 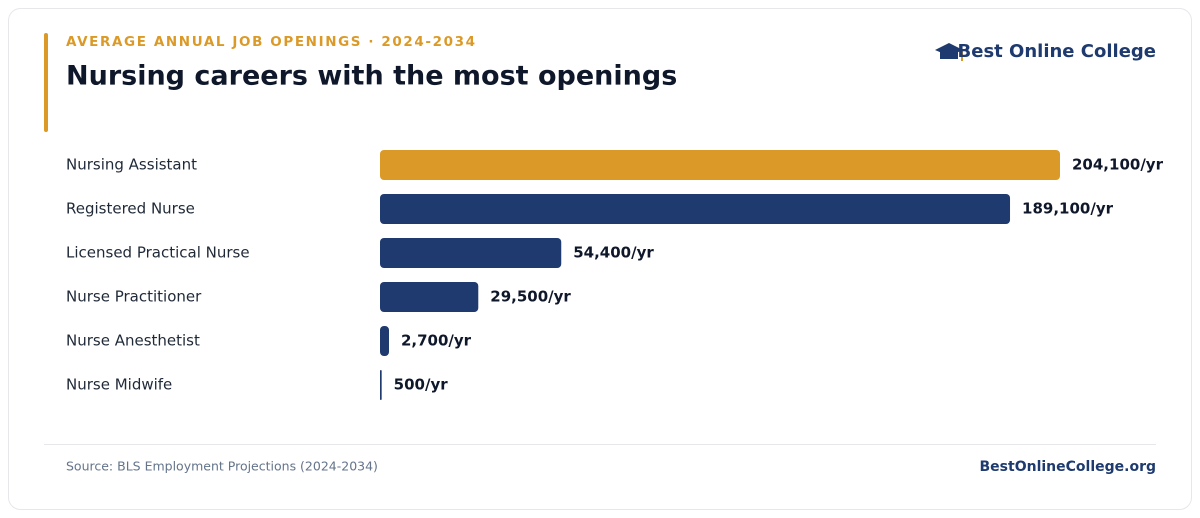 What do you see at coordinates (158, 253) in the screenshot?
I see `category-label: Licensed Practical Nurse` at bounding box center [158, 253].